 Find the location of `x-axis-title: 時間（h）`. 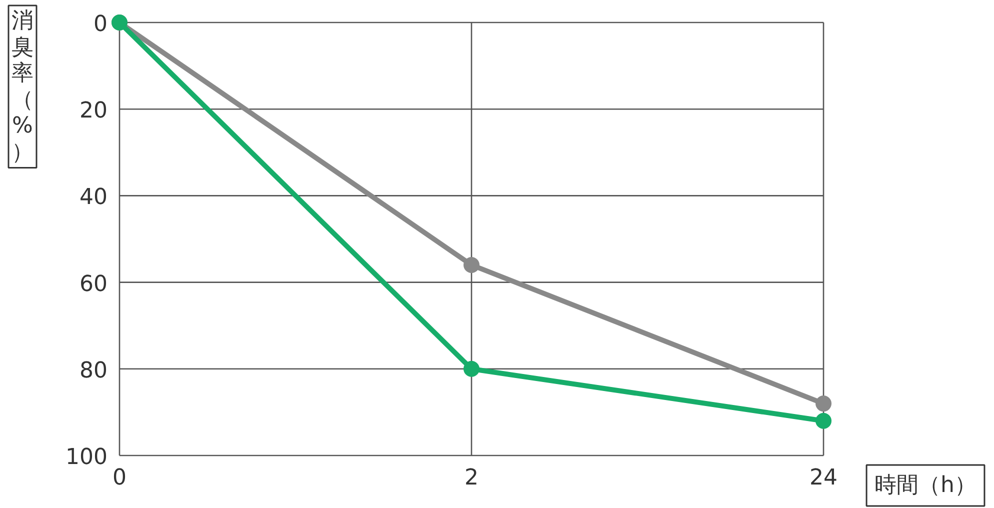

x-axis-title: 時間（h） is located at coordinates (925, 485).